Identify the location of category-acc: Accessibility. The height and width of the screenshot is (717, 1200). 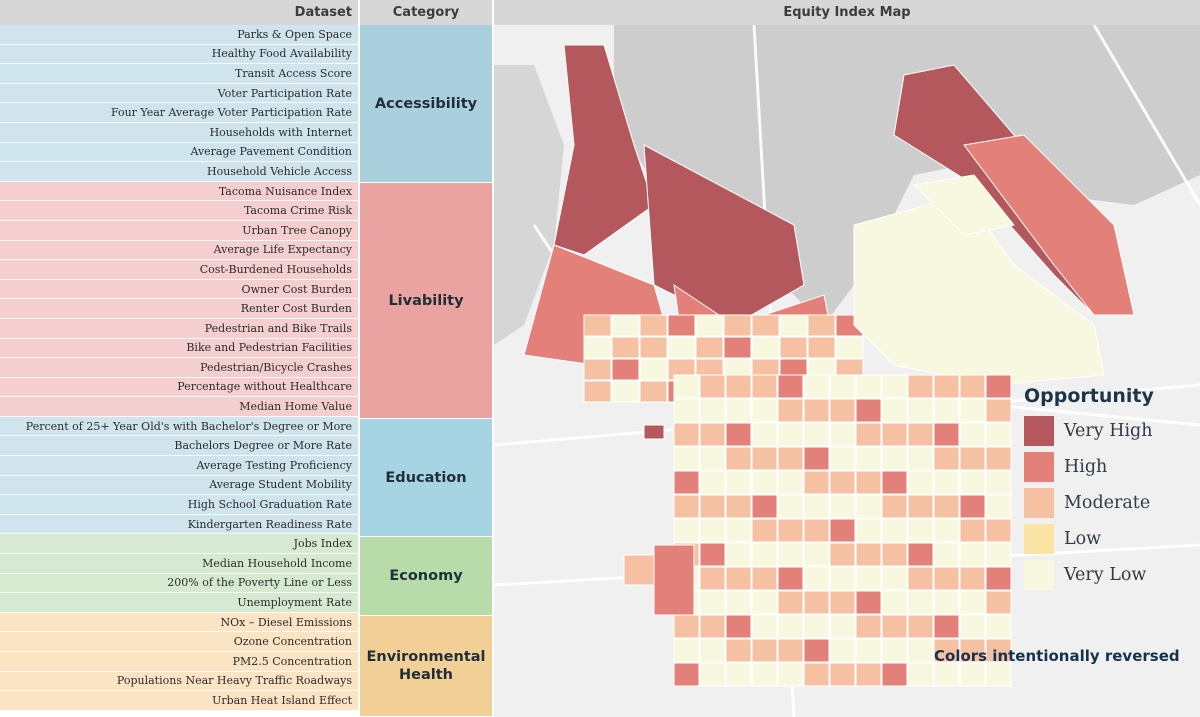
(426, 103).